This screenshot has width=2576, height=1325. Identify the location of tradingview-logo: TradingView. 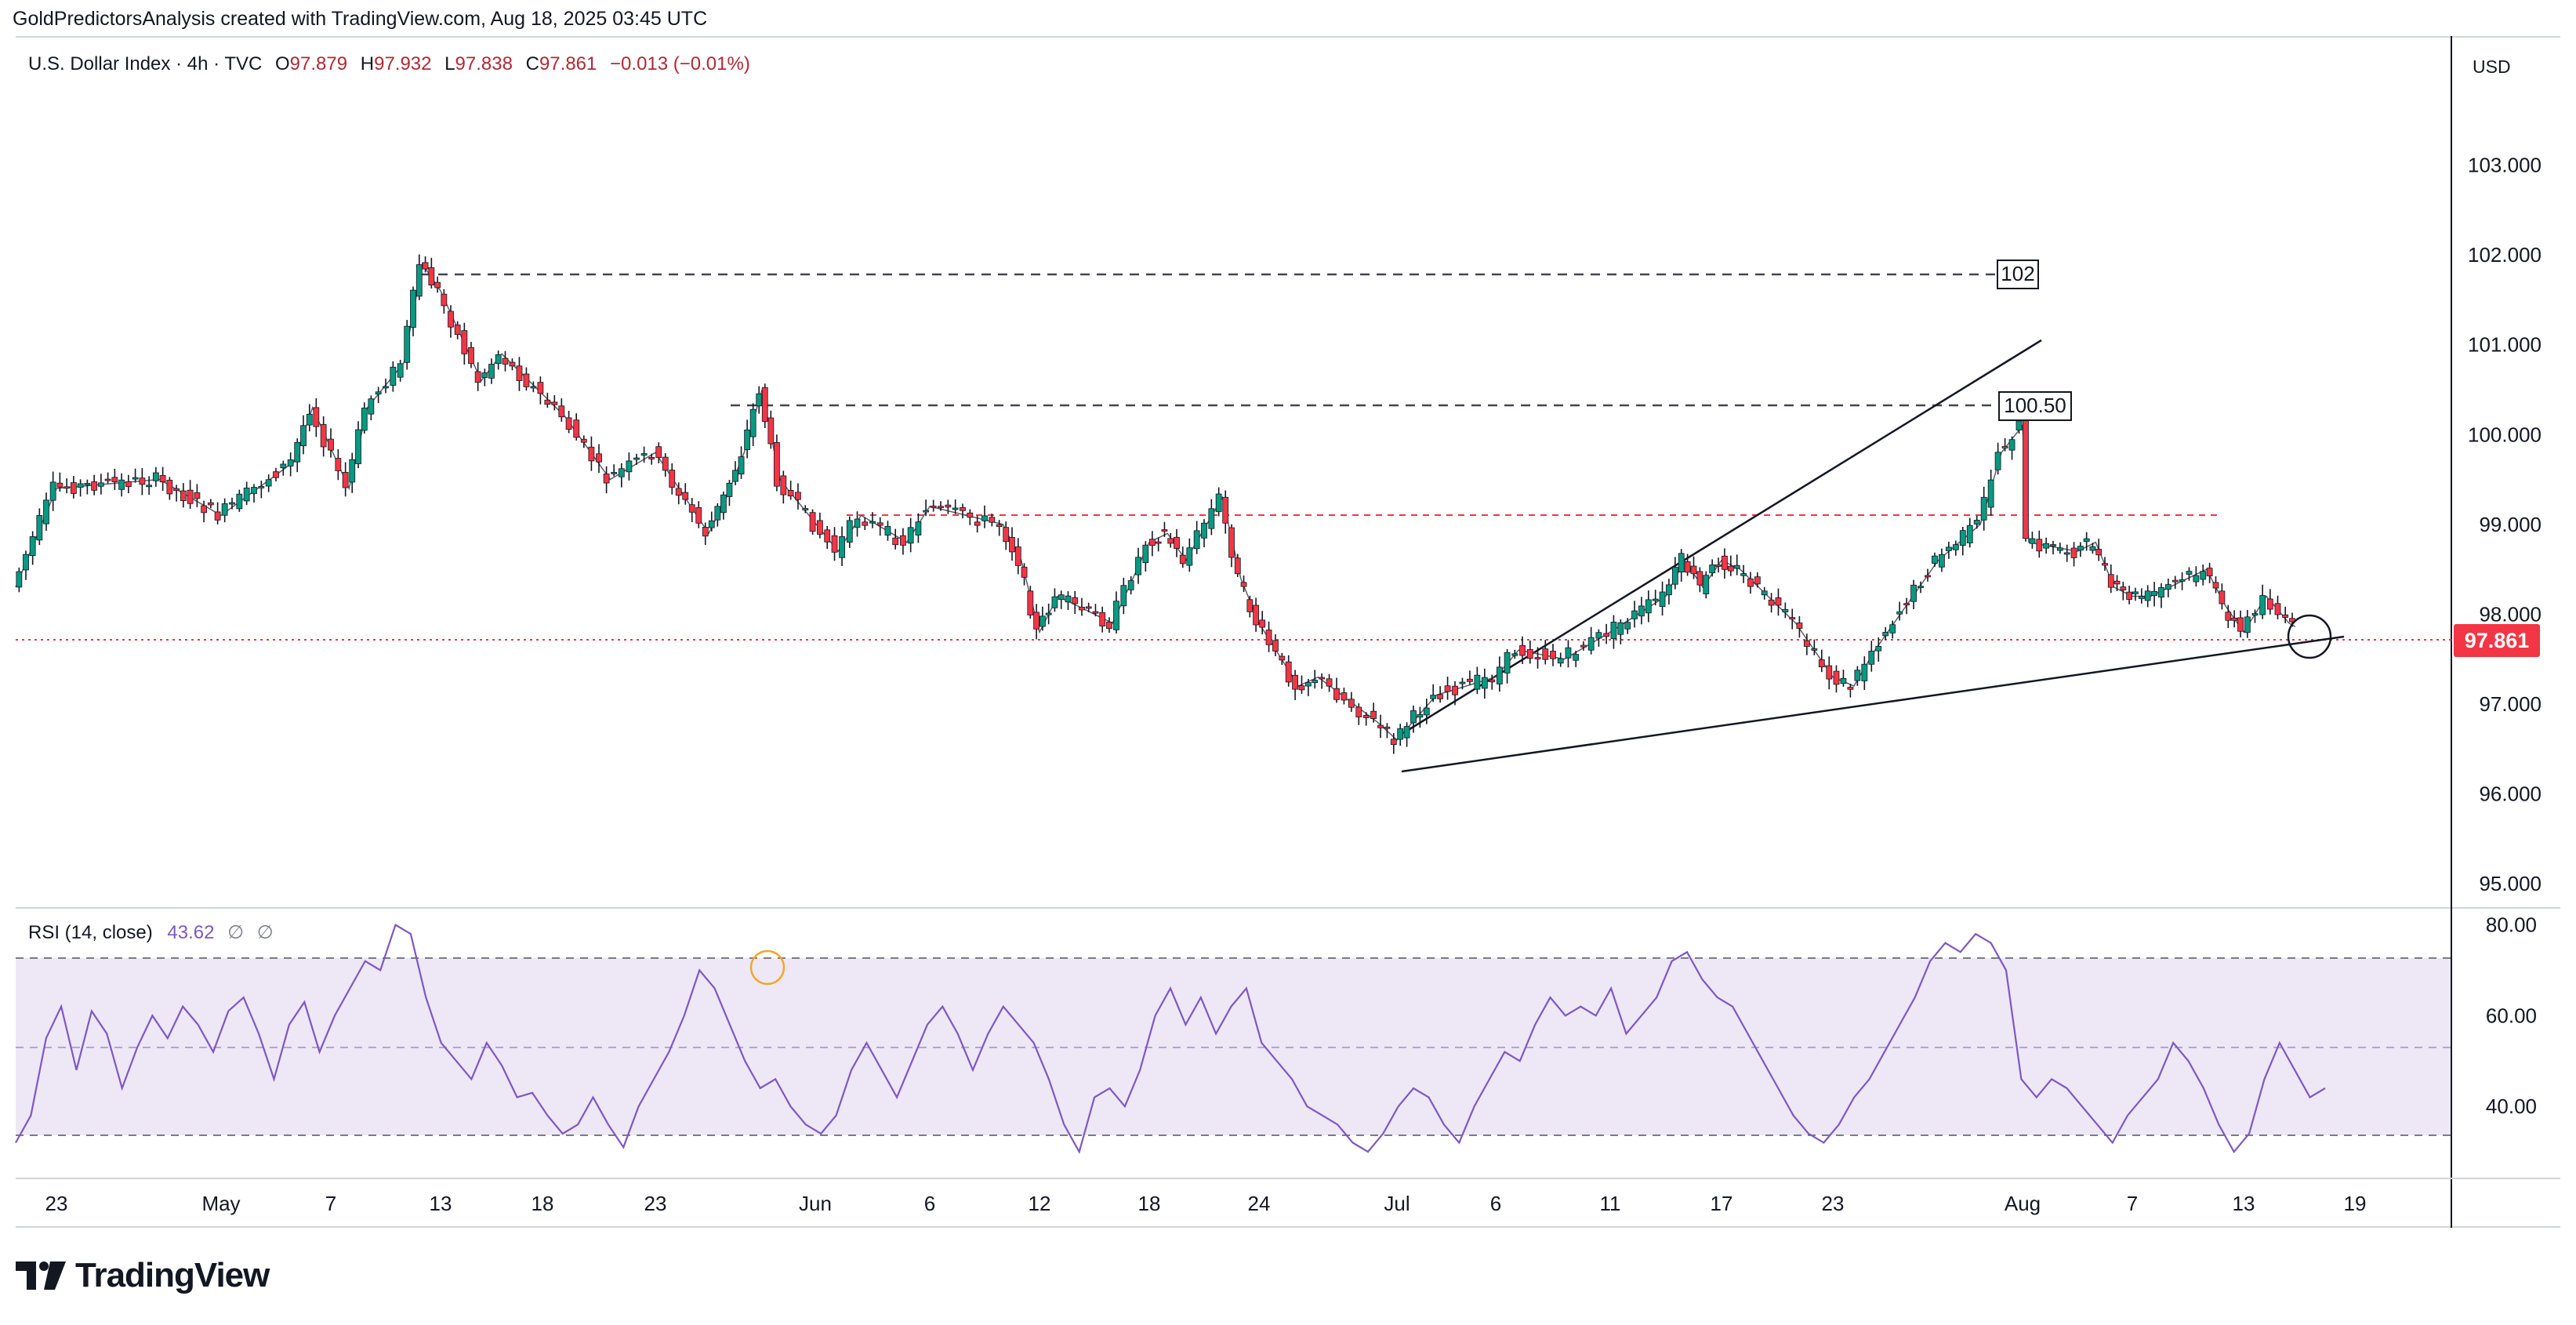
(143, 1275).